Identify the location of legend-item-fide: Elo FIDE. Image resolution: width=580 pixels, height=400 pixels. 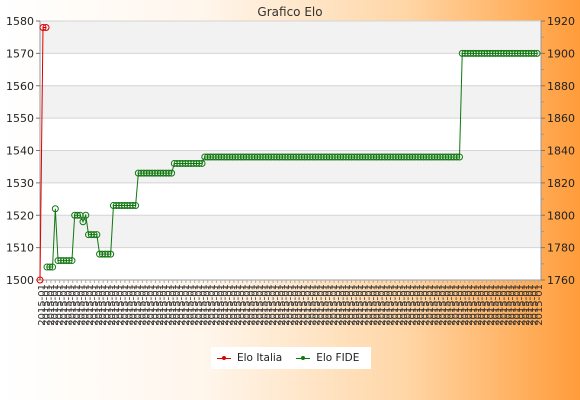
(327, 358).